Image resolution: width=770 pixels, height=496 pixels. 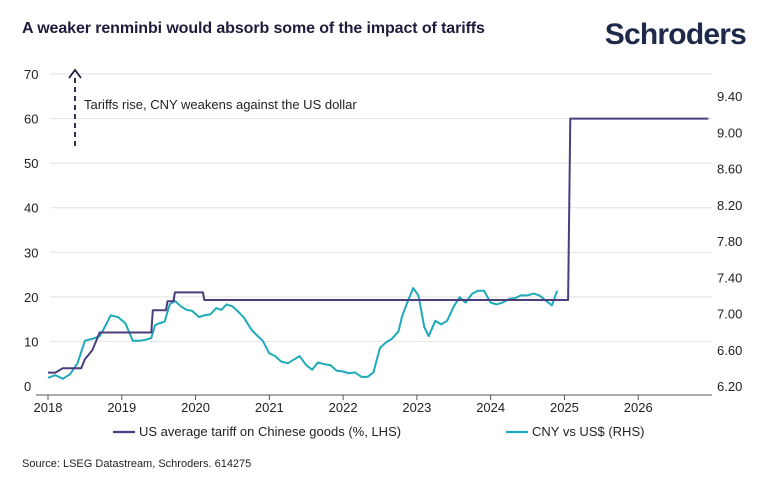 I want to click on right-tick-label: 7.00, so click(x=729, y=314).